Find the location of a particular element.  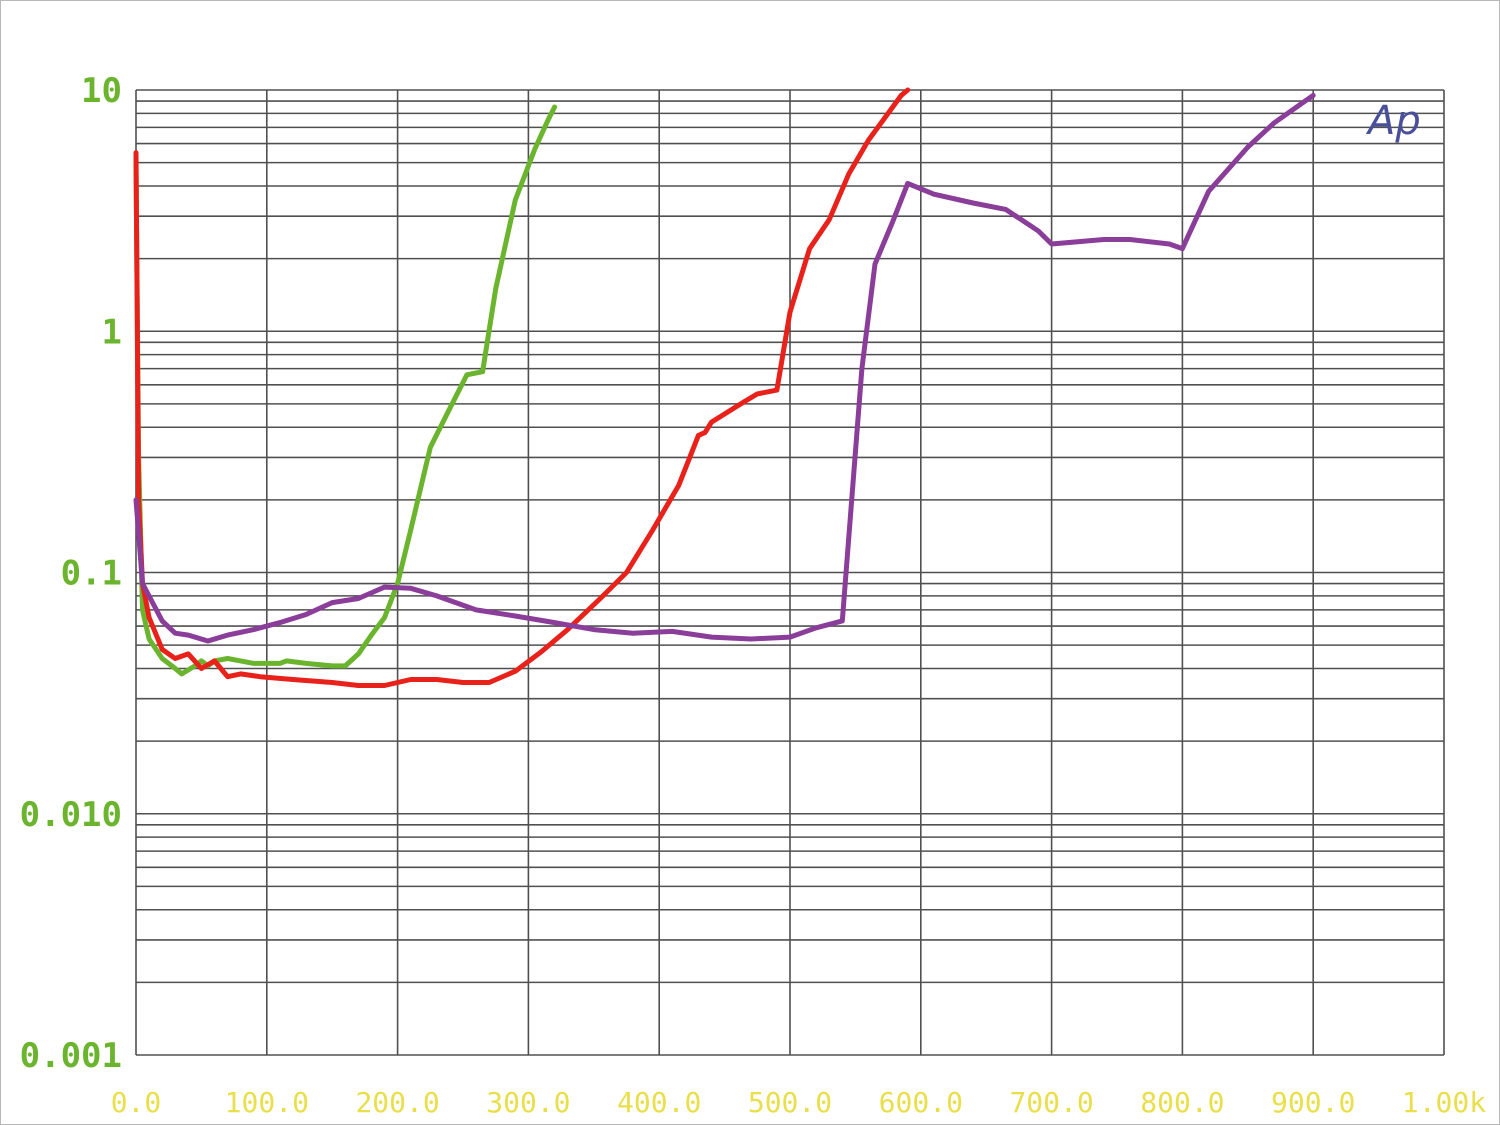

x-tick-label: 300.0 is located at coordinates (528, 1102).